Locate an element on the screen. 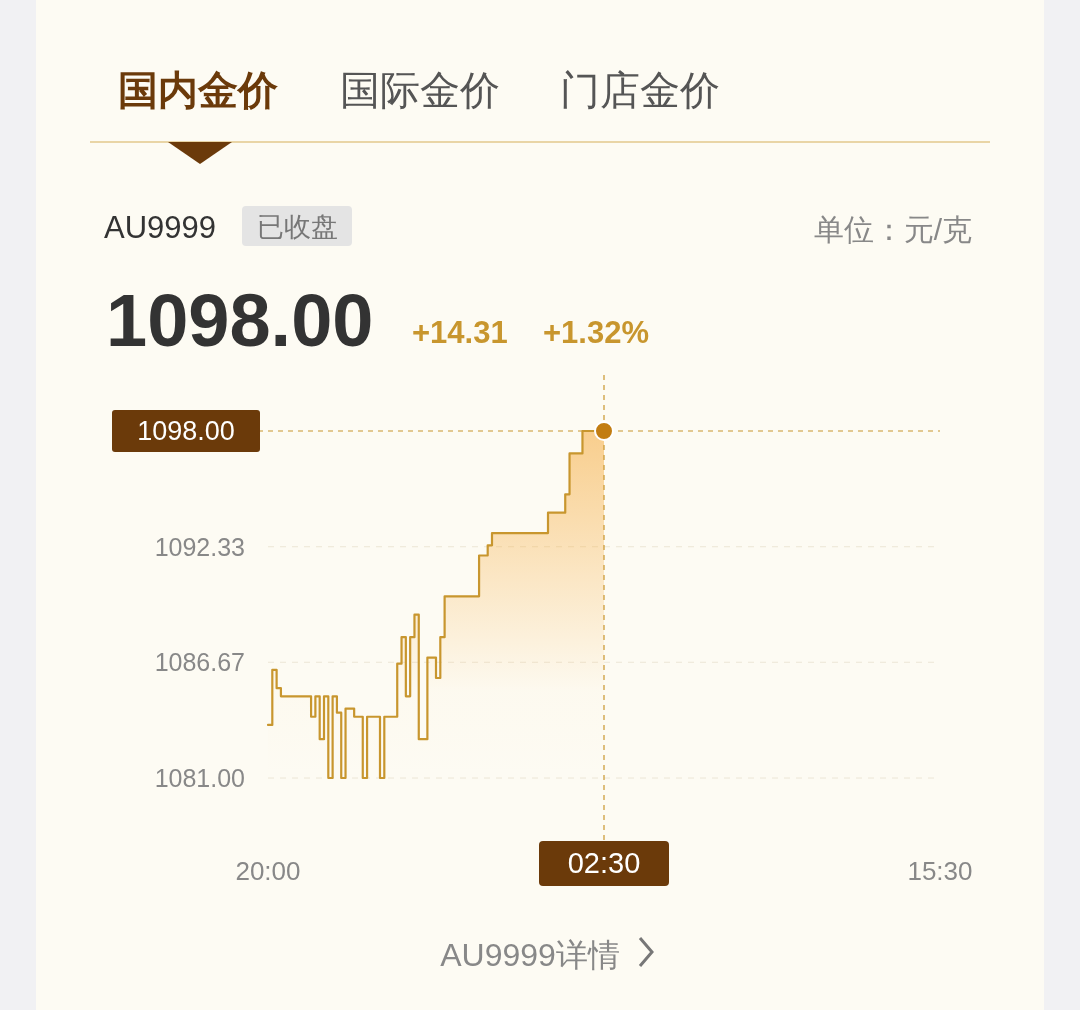  text: 门店金价 is located at coordinates (640, 90).